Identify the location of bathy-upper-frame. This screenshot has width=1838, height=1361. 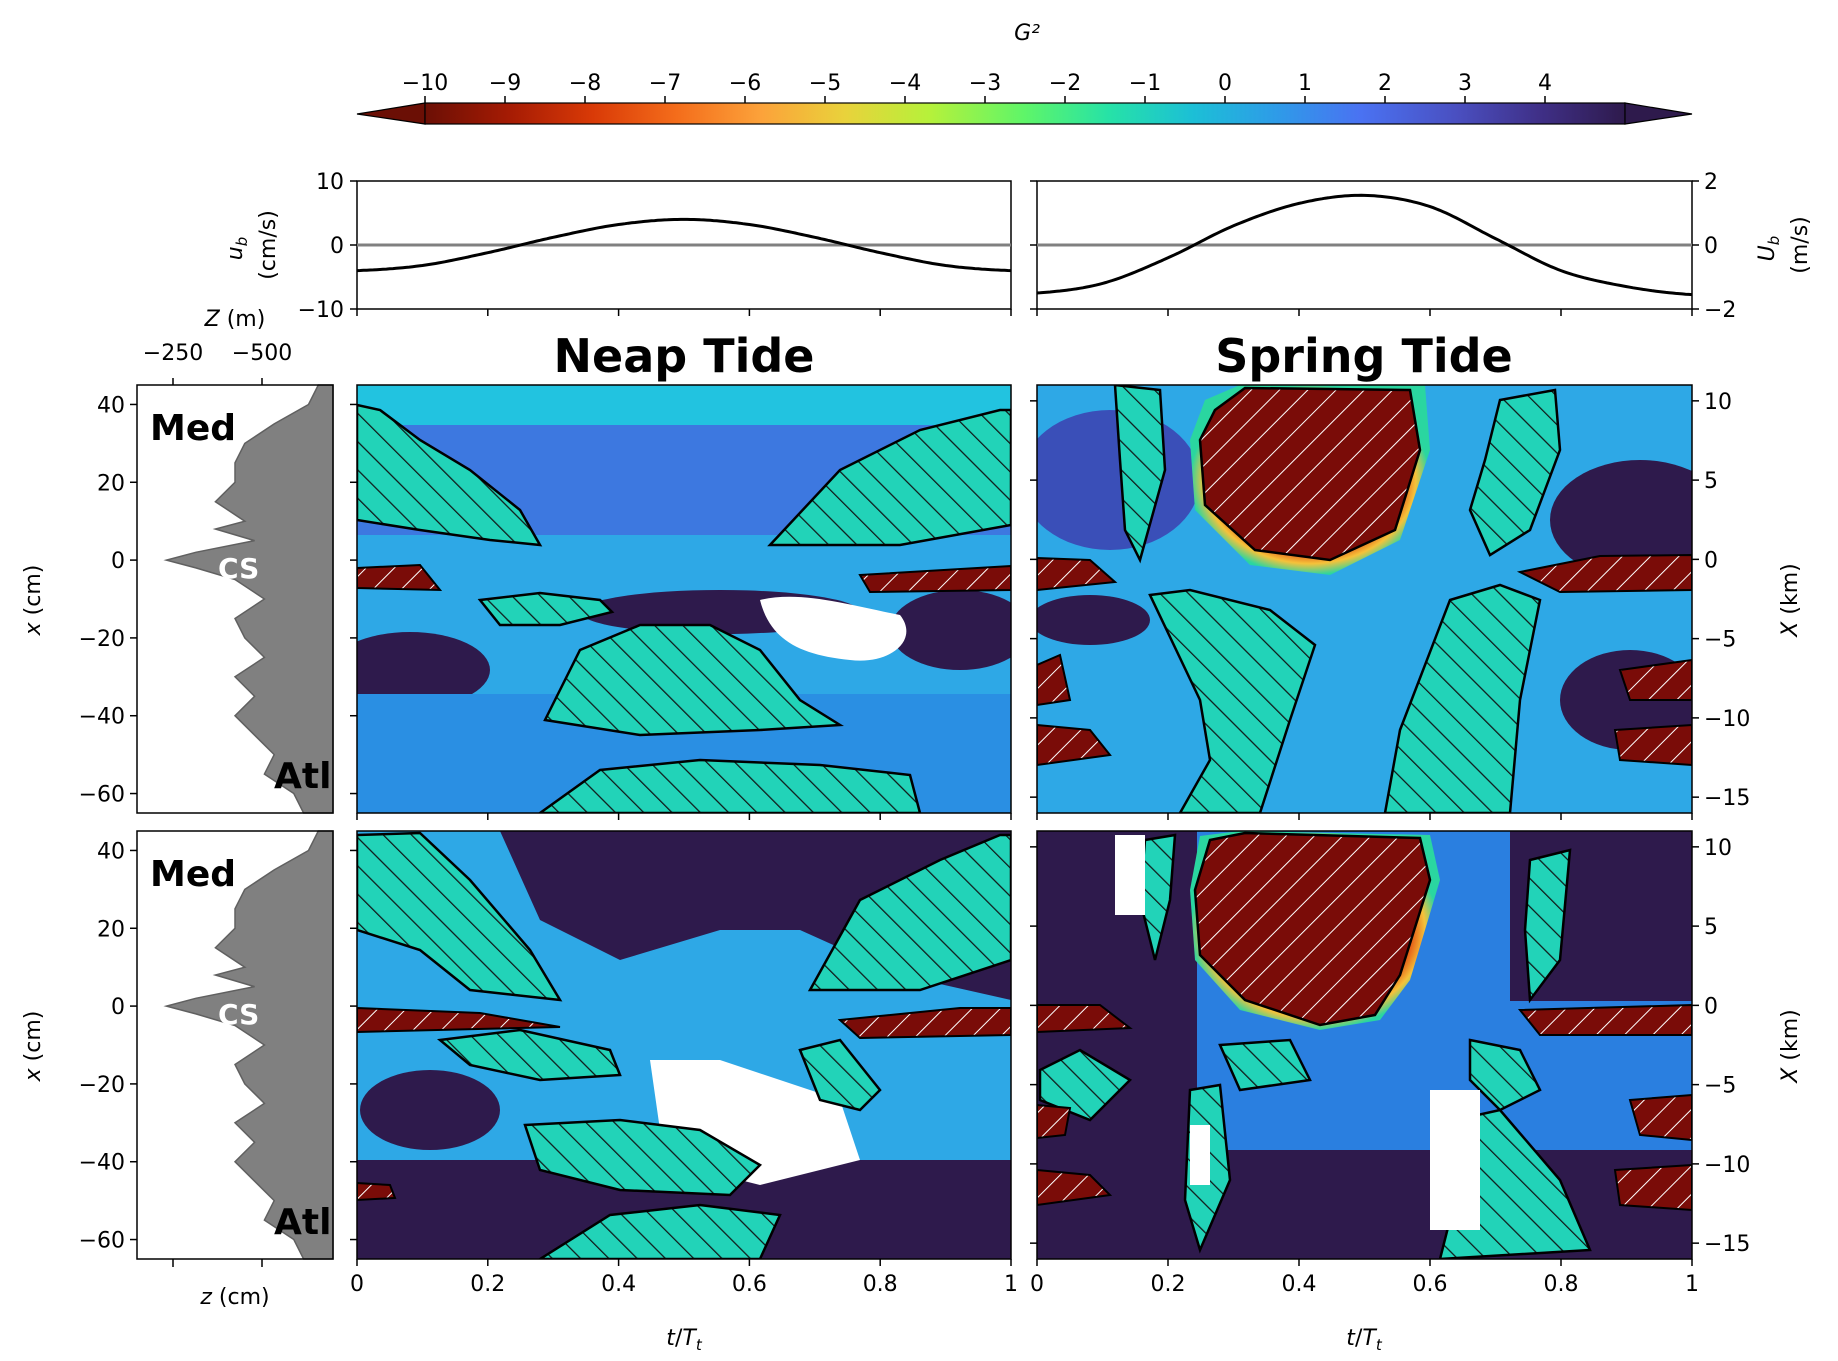
(235, 599).